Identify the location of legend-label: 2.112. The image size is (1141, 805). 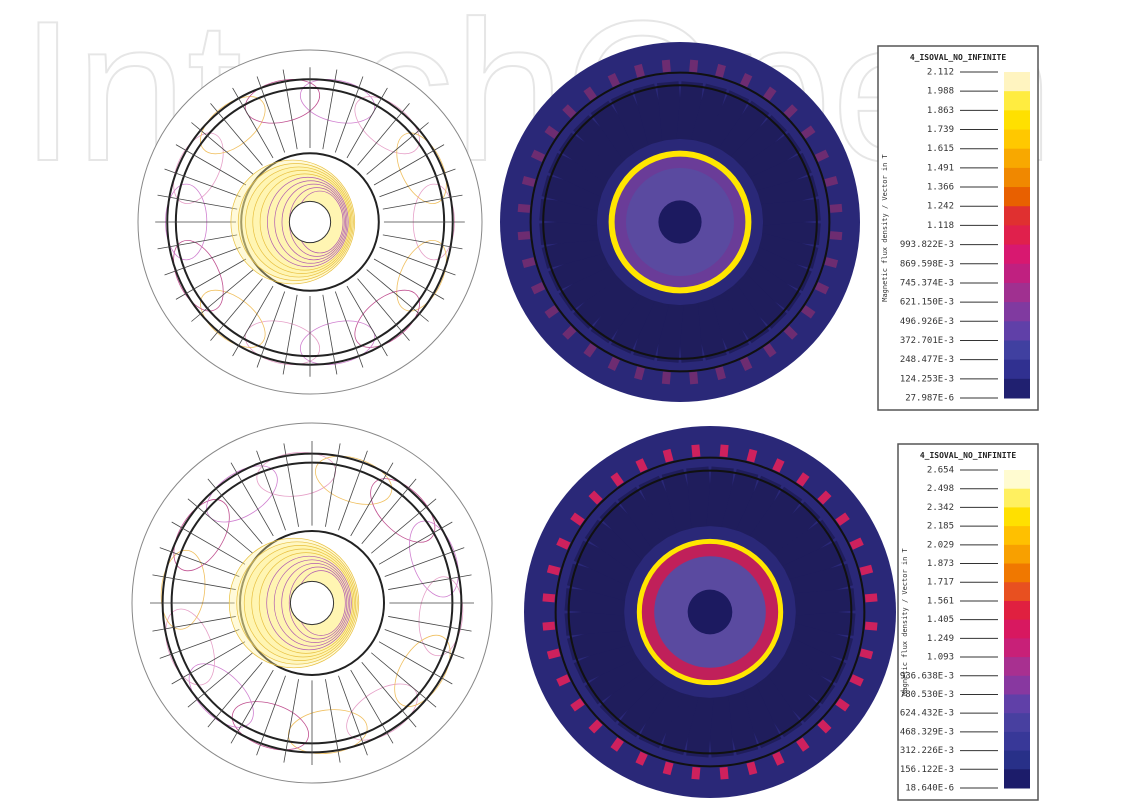
(940, 73).